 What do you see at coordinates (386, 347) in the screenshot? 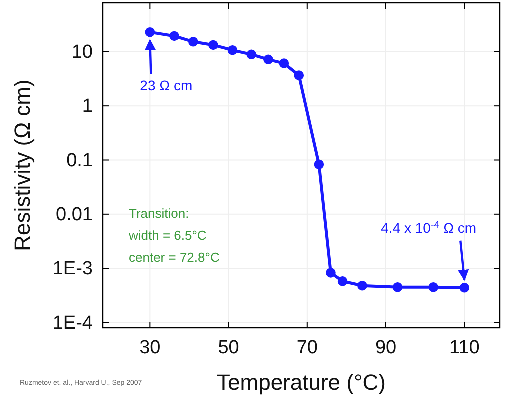
I see `x-tick-label: 90` at bounding box center [386, 347].